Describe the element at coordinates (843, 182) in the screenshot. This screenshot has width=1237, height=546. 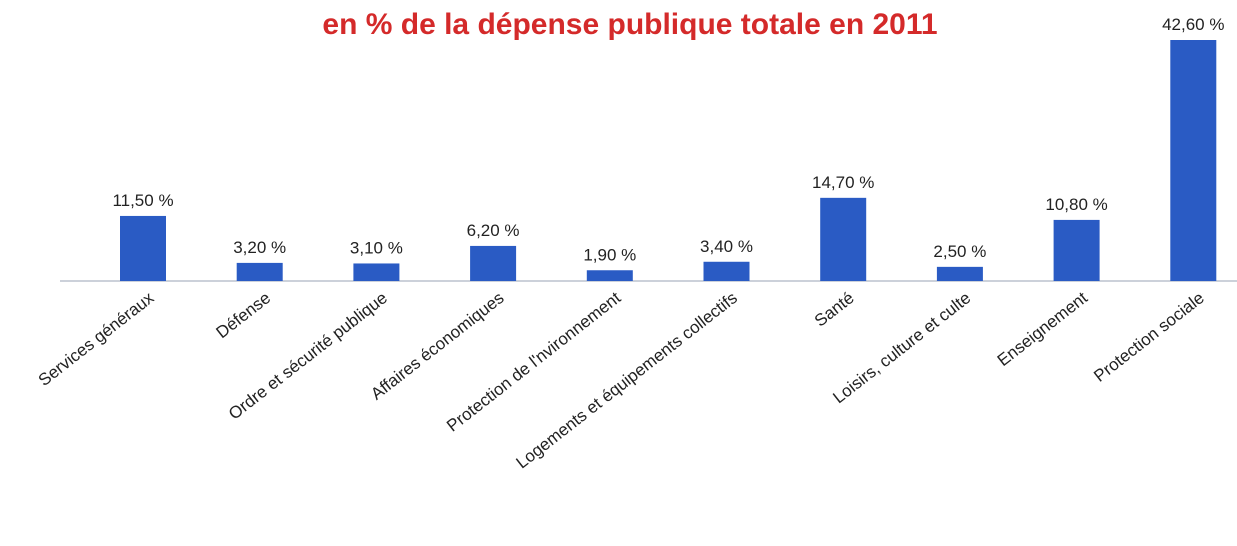
I see `value-label: 14,70 %` at that location.